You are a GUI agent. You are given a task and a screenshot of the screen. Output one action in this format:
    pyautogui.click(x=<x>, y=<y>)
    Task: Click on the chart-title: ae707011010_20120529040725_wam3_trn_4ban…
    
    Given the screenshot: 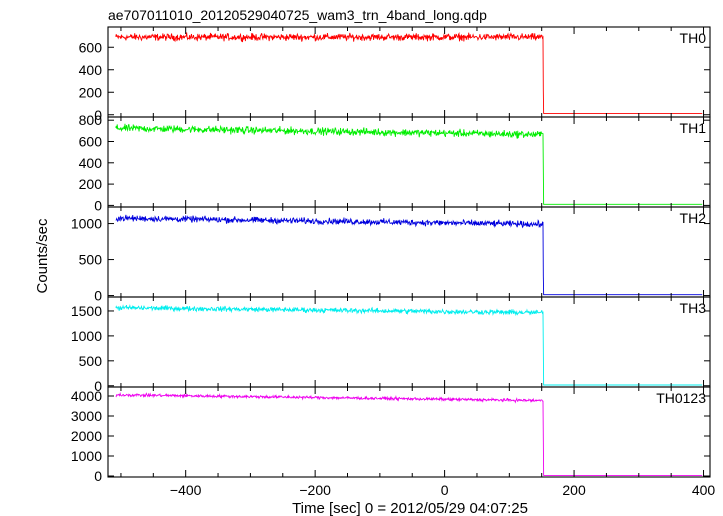 What is the action you would take?
    pyautogui.click(x=297, y=15)
    